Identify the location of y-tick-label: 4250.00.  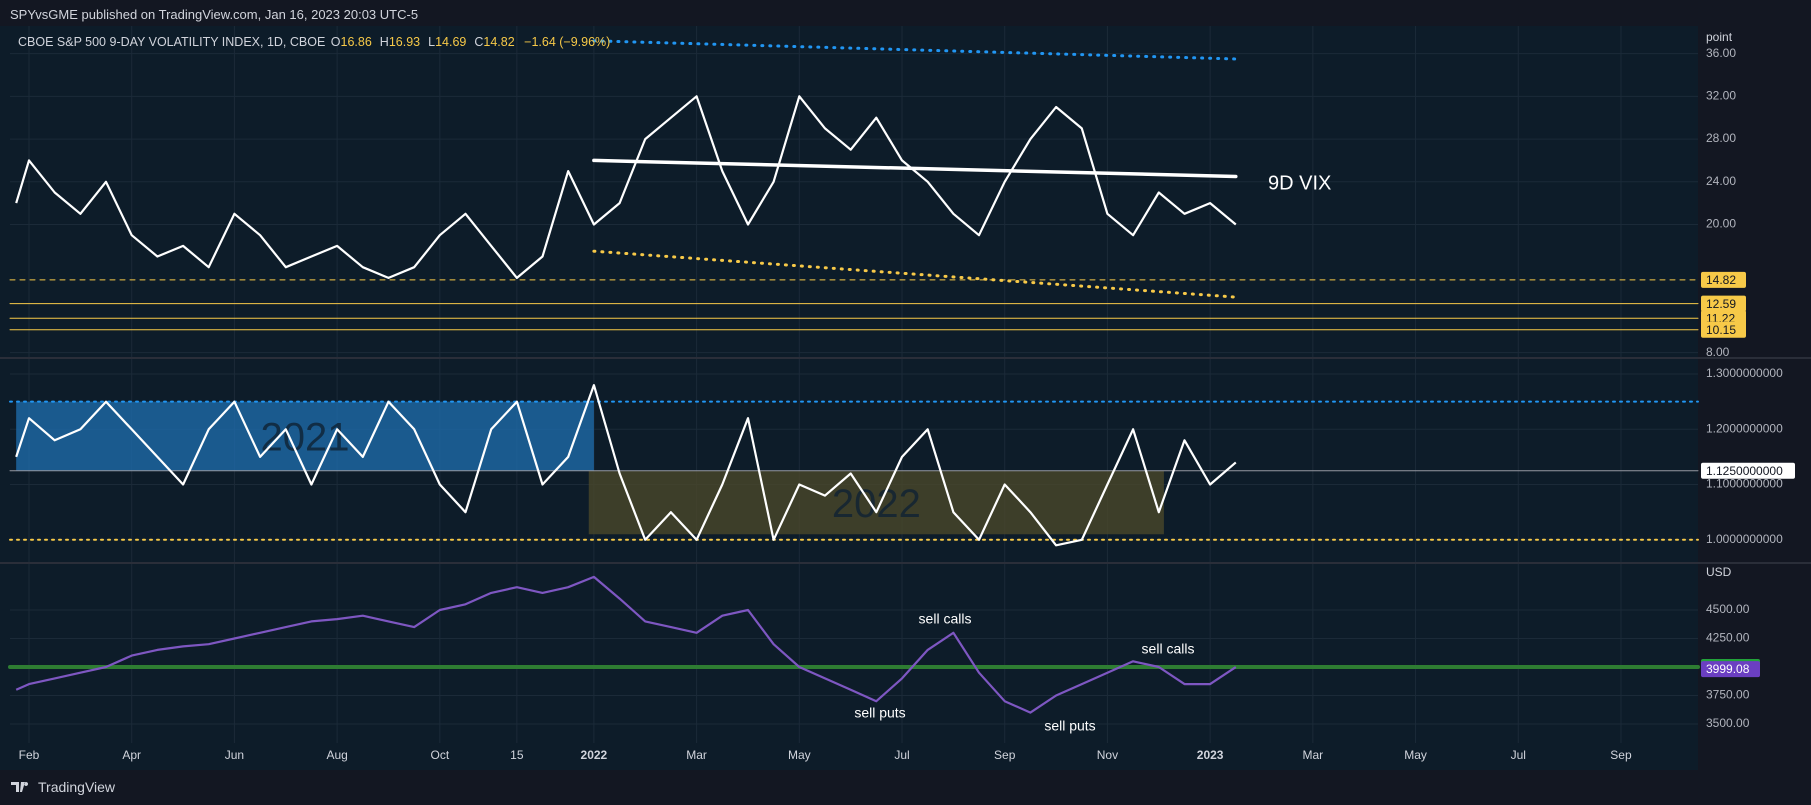
(1728, 638).